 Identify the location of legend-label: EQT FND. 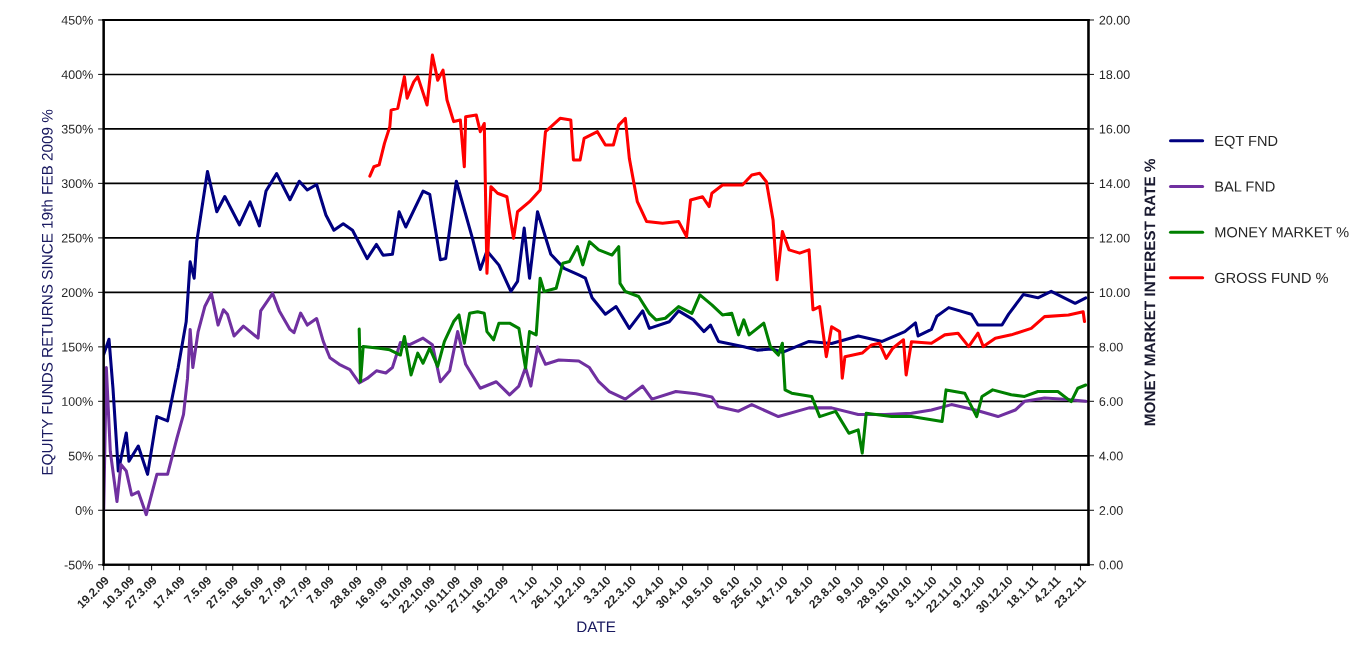
(1246, 142).